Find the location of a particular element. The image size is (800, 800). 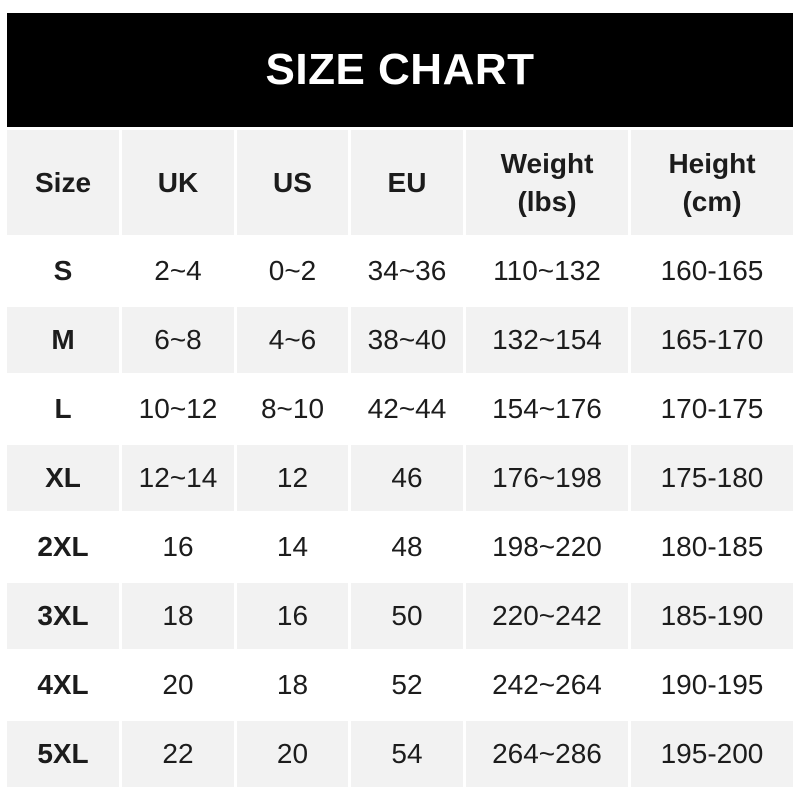

cell-eu-4xl: 52 is located at coordinates (407, 685).